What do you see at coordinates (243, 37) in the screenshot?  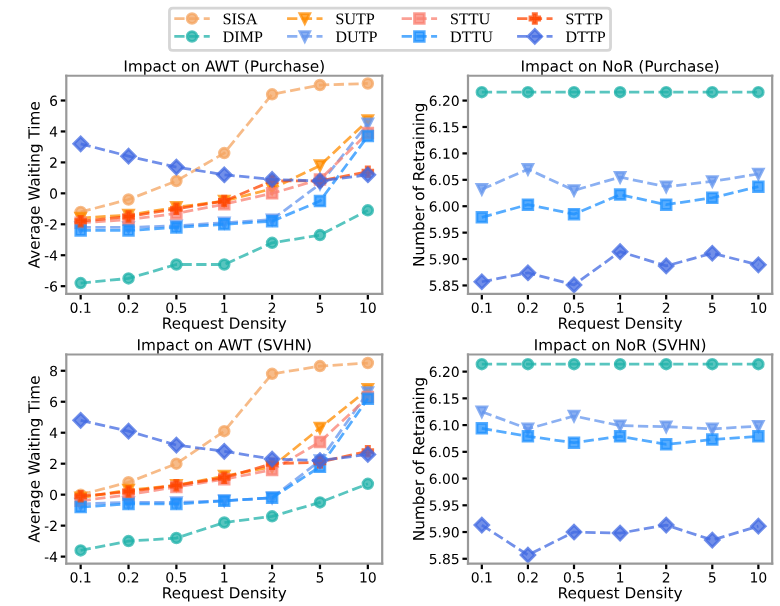 I see `legend-label: DIMP` at bounding box center [243, 37].